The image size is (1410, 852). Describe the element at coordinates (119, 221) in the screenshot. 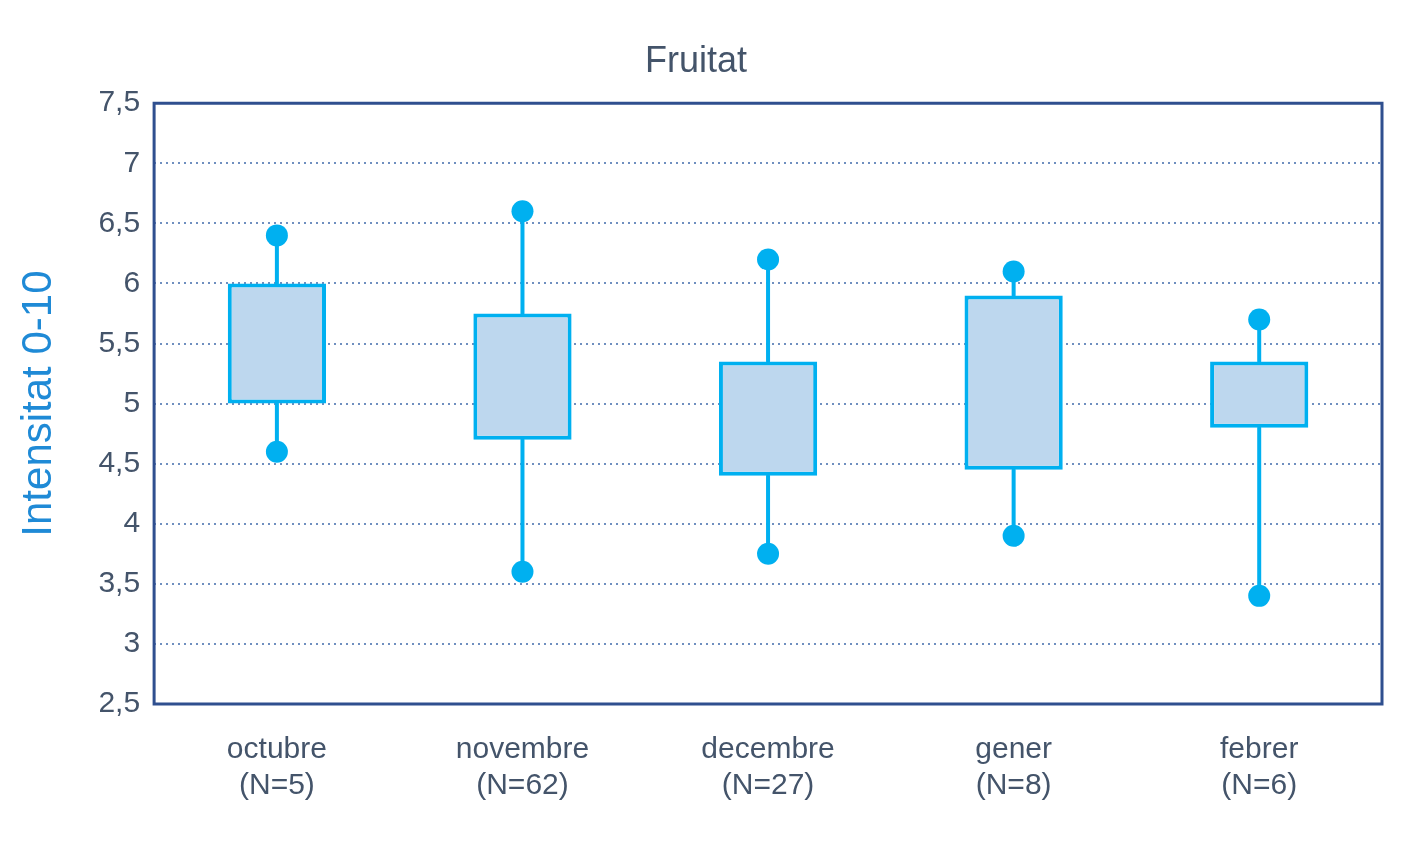

I see `y-tick-label: 6,5` at that location.